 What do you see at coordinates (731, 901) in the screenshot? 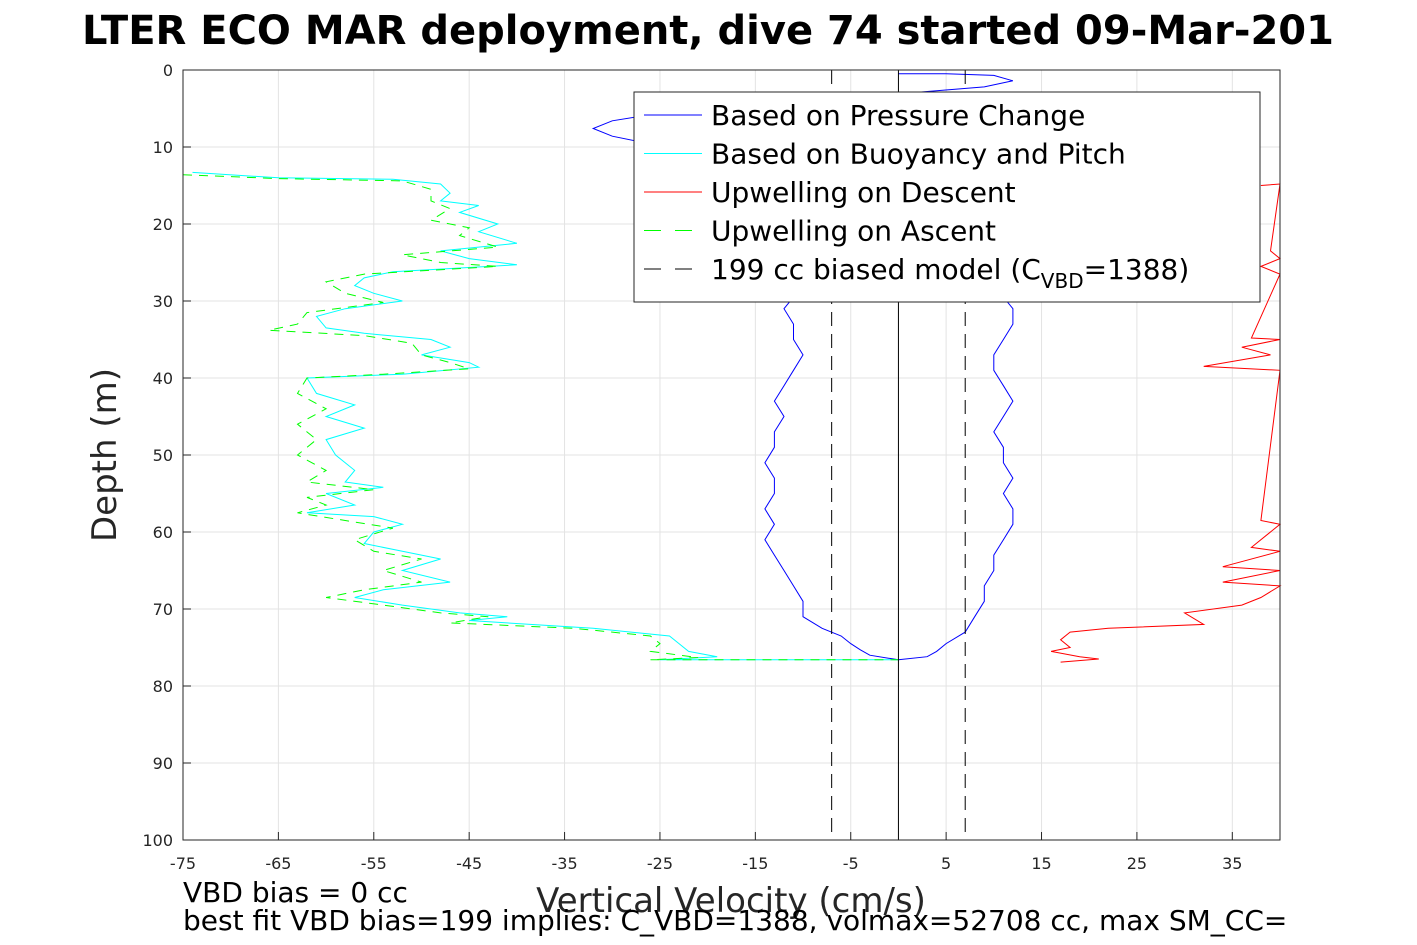
I see `x-axis-label: Vertical Velocity (cm/s)` at bounding box center [731, 901].